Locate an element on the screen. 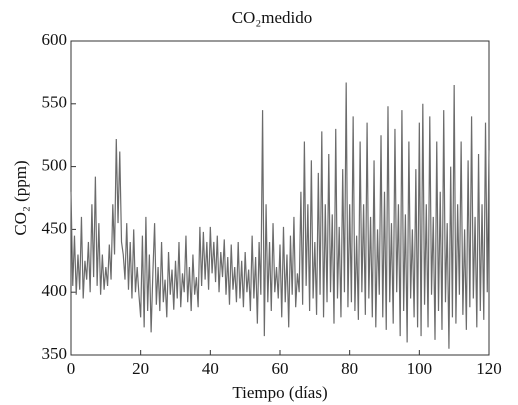 This screenshot has width=518, height=405. y-tick-label: 600 is located at coordinates (55, 39).